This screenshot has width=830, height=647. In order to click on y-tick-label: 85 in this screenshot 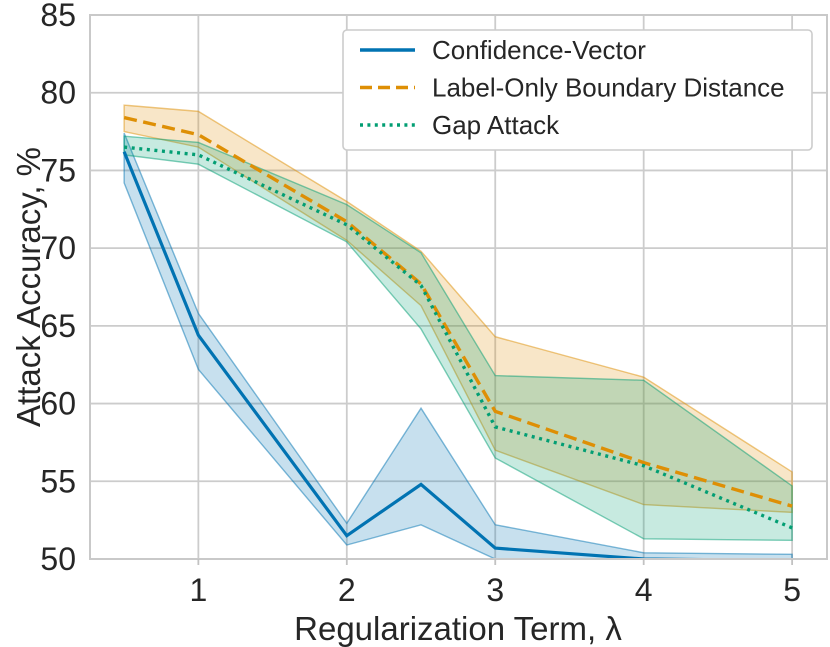, I will do `click(58, 16)`.